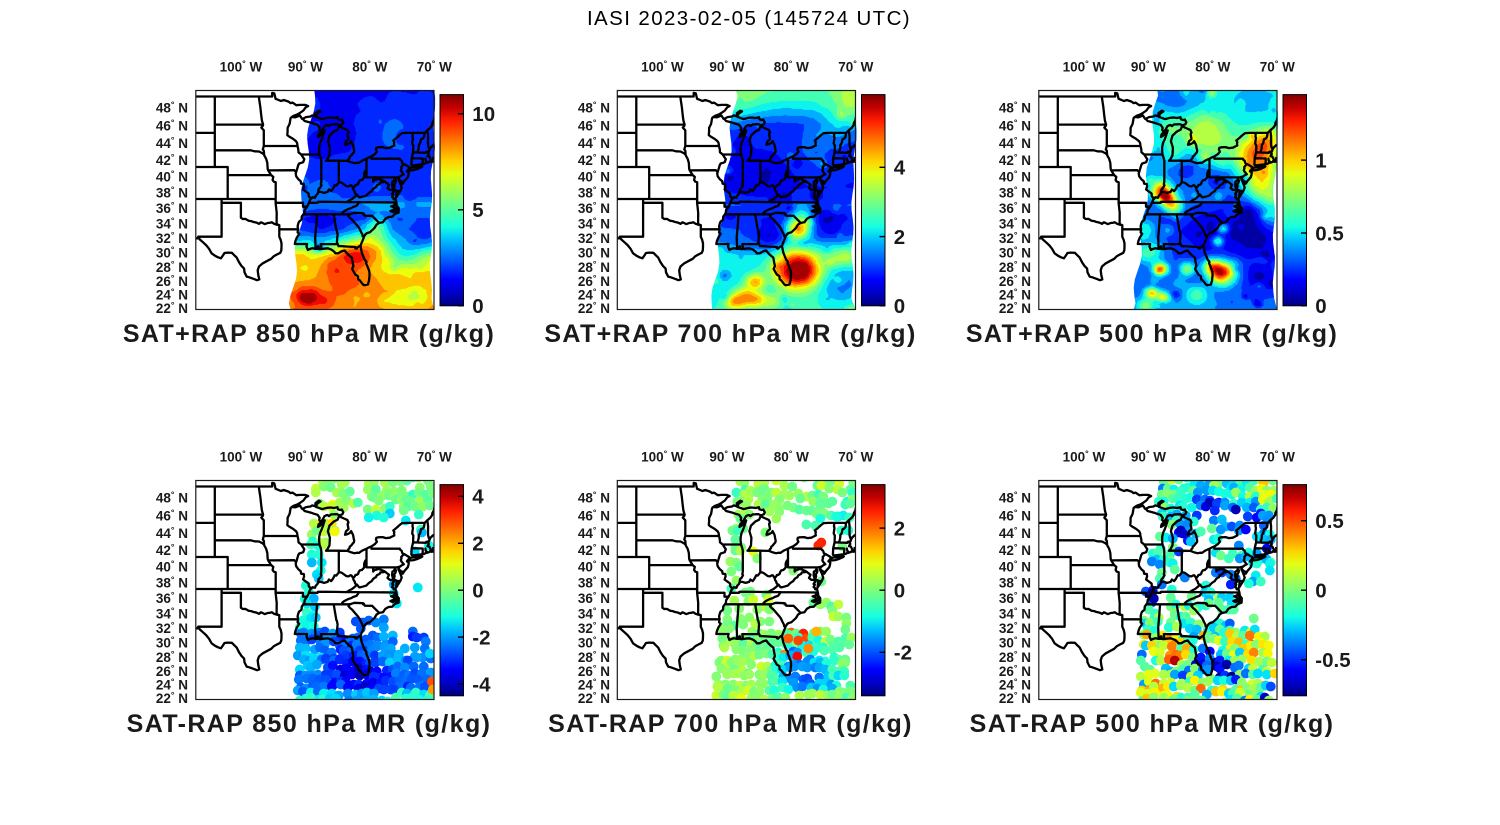  What do you see at coordinates (1152, 334) in the screenshot?
I see `svg-text: SAT+RAP 500 hPa MR (g/kg)` at bounding box center [1152, 334].